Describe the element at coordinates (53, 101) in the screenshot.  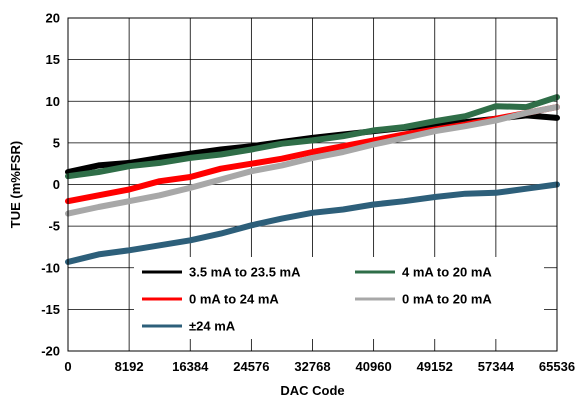
I see `y-tick-label: 10` at that location.